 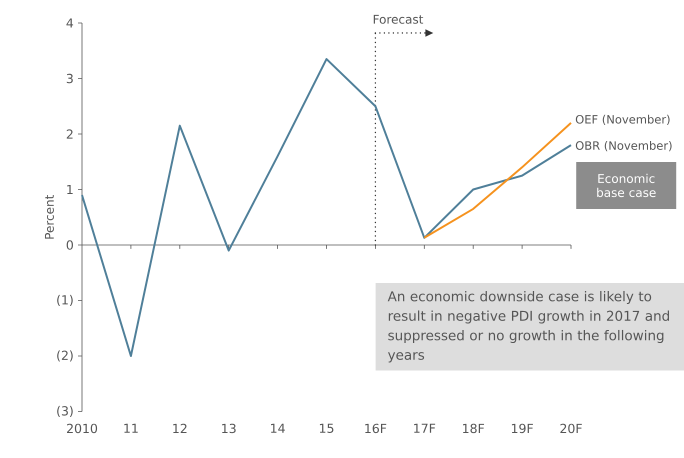 What do you see at coordinates (70, 189) in the screenshot?
I see `y-tick-label: 1` at bounding box center [70, 189].